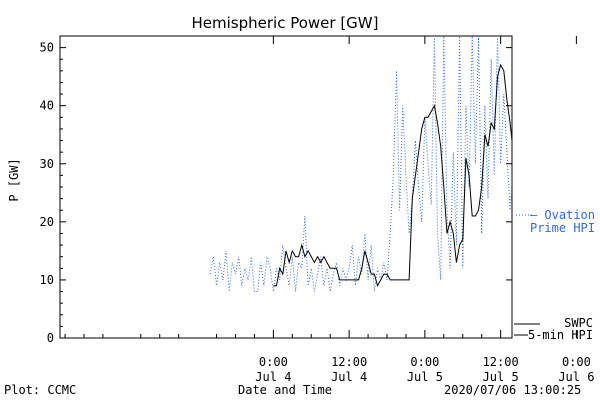 This screenshot has height=400, width=600. I want to click on footer-timestamp: 2020/07/06 13:00:25, so click(513, 390).